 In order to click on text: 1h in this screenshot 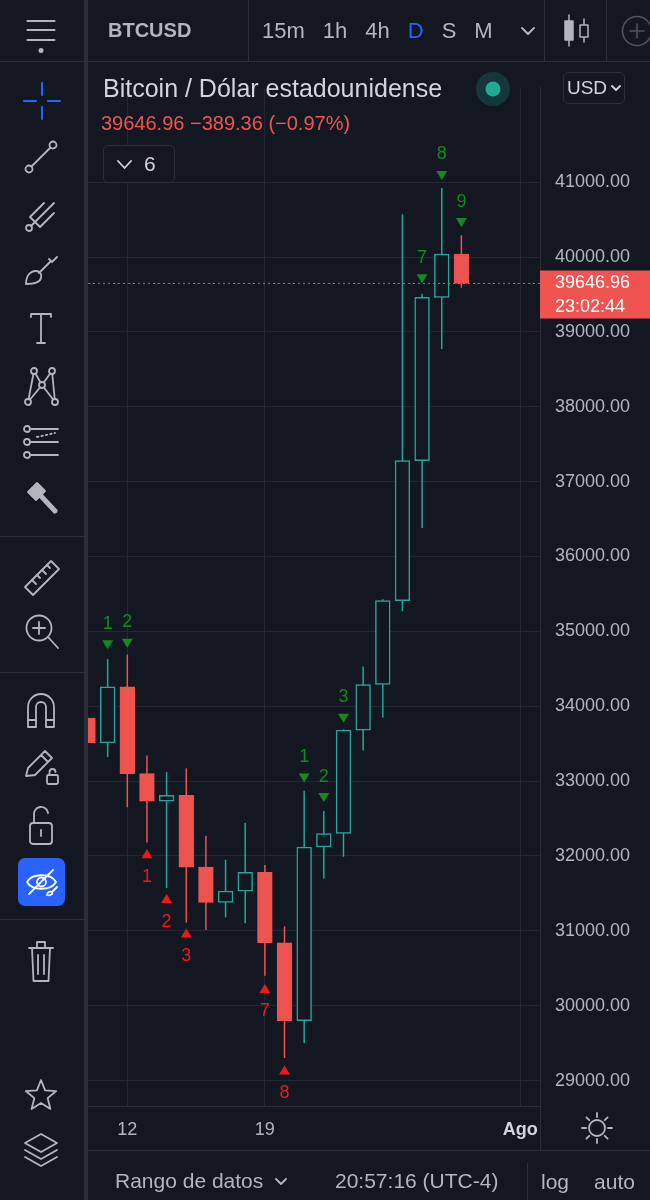, I will do `click(335, 31)`.